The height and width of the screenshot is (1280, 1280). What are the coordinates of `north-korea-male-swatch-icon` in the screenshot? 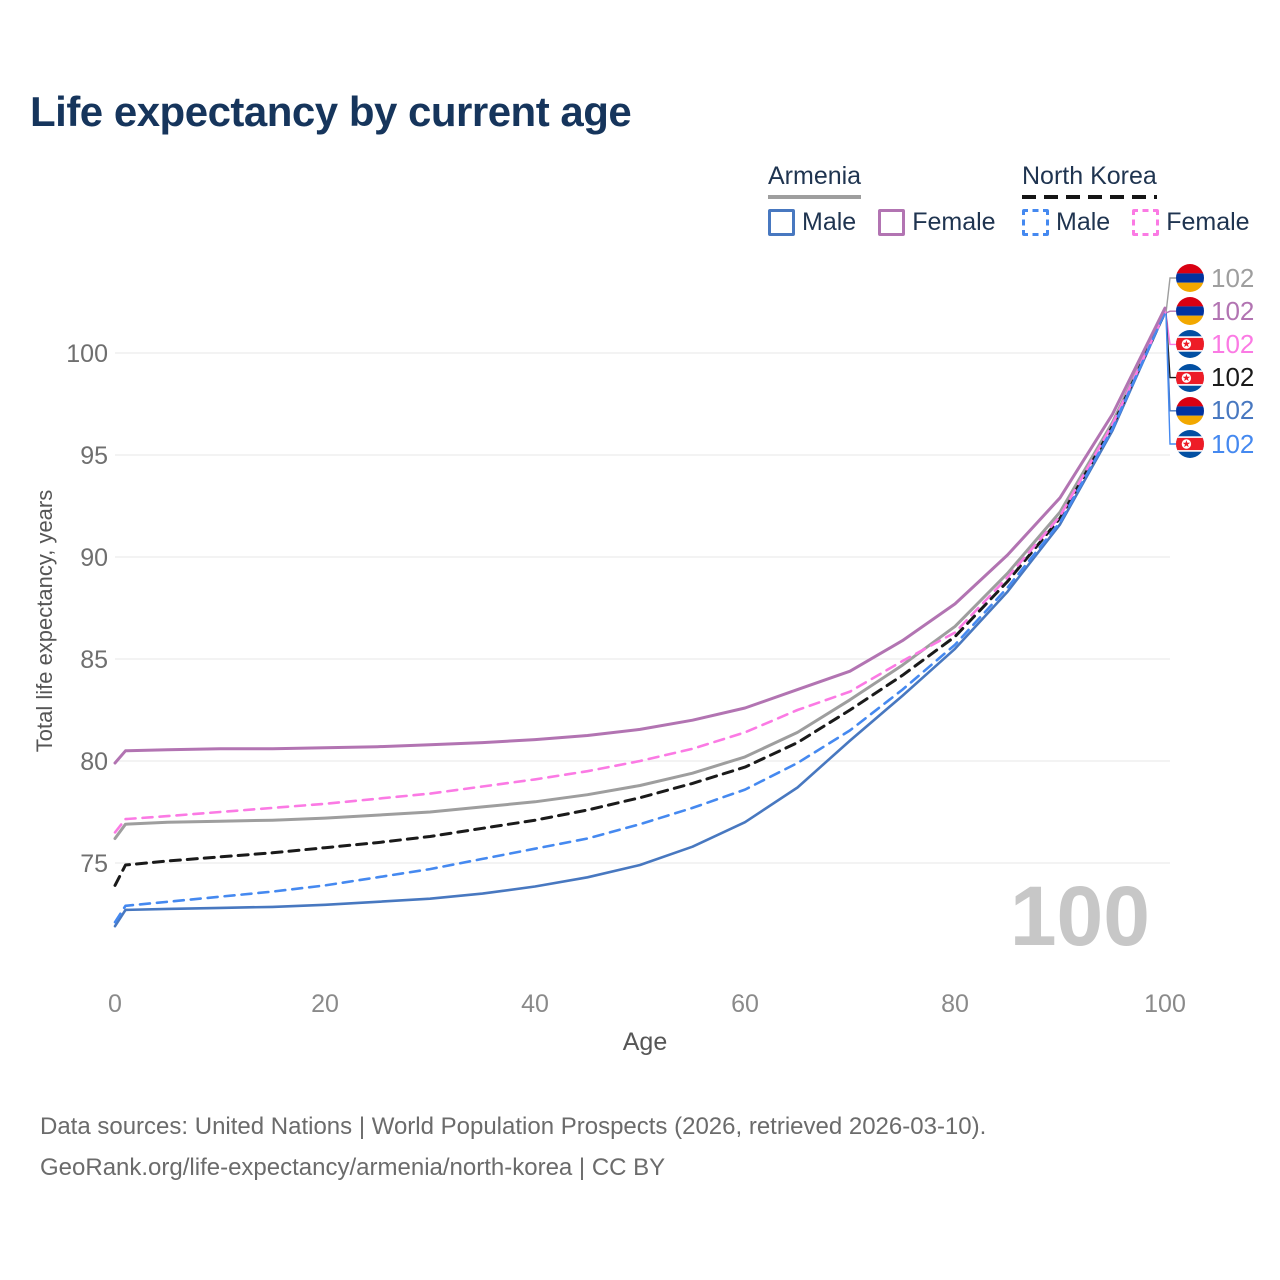 It's located at (1035, 222).